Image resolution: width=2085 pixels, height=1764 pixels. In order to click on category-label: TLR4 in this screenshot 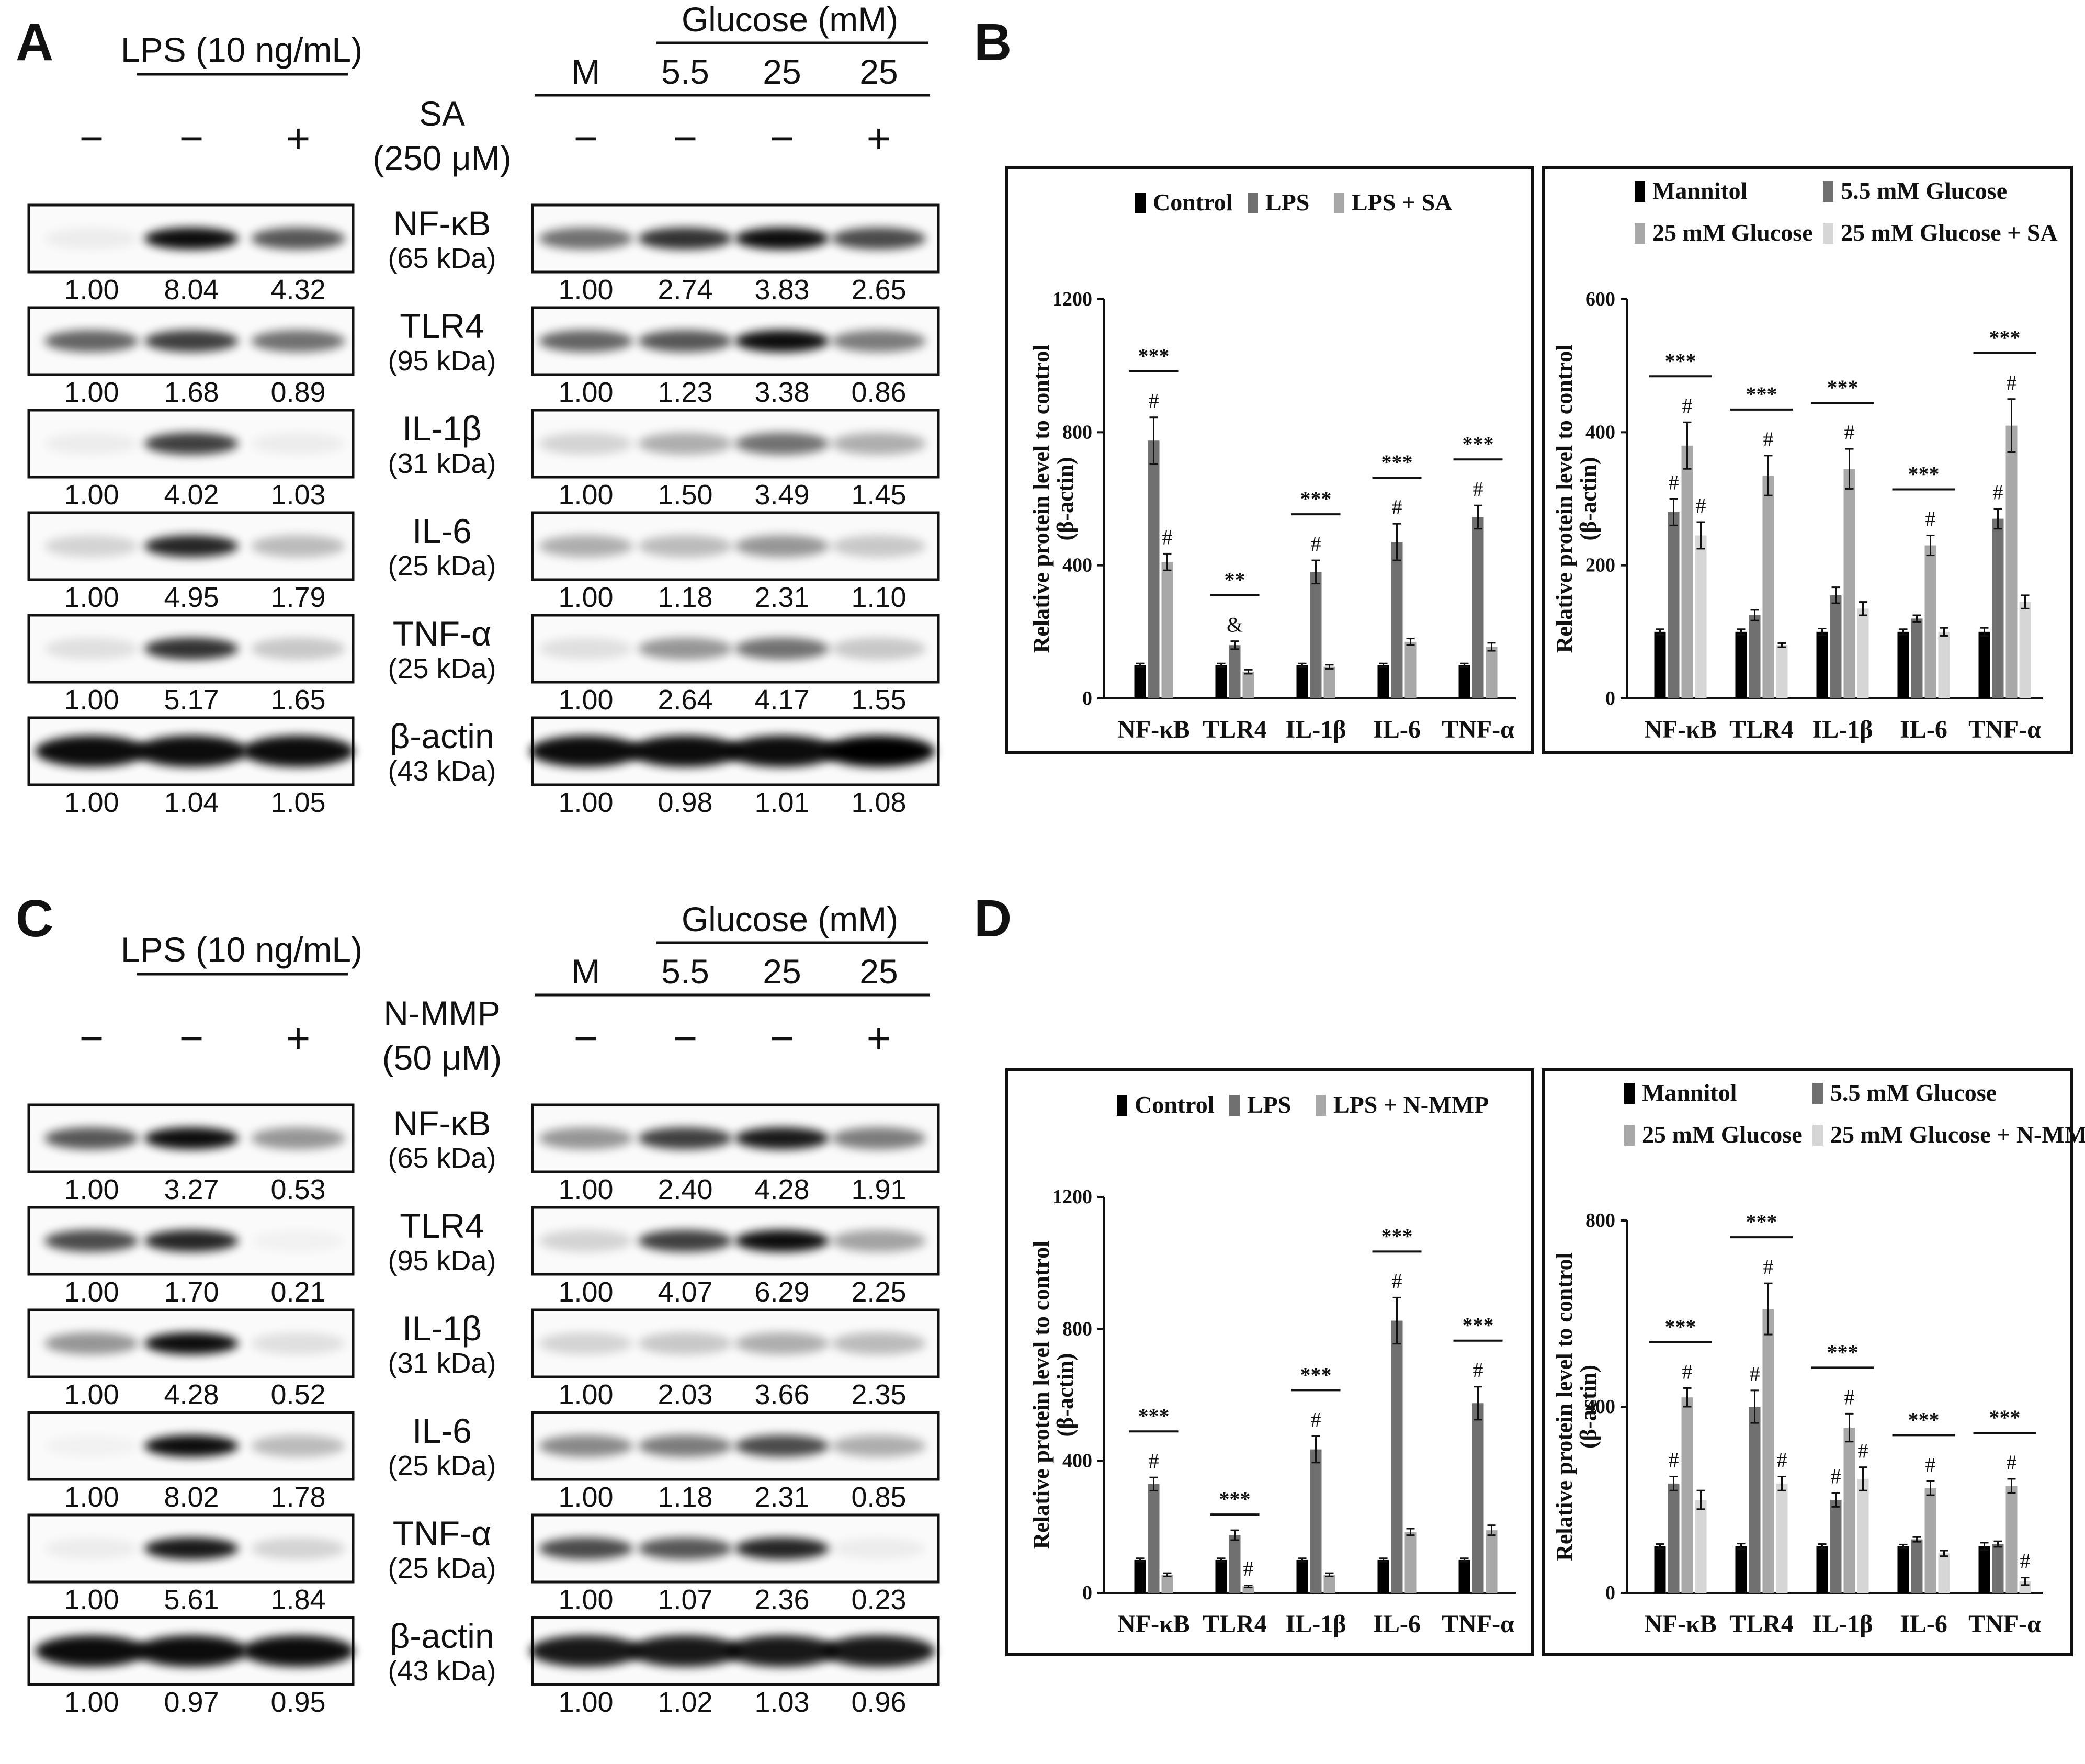, I will do `click(1235, 1624)`.